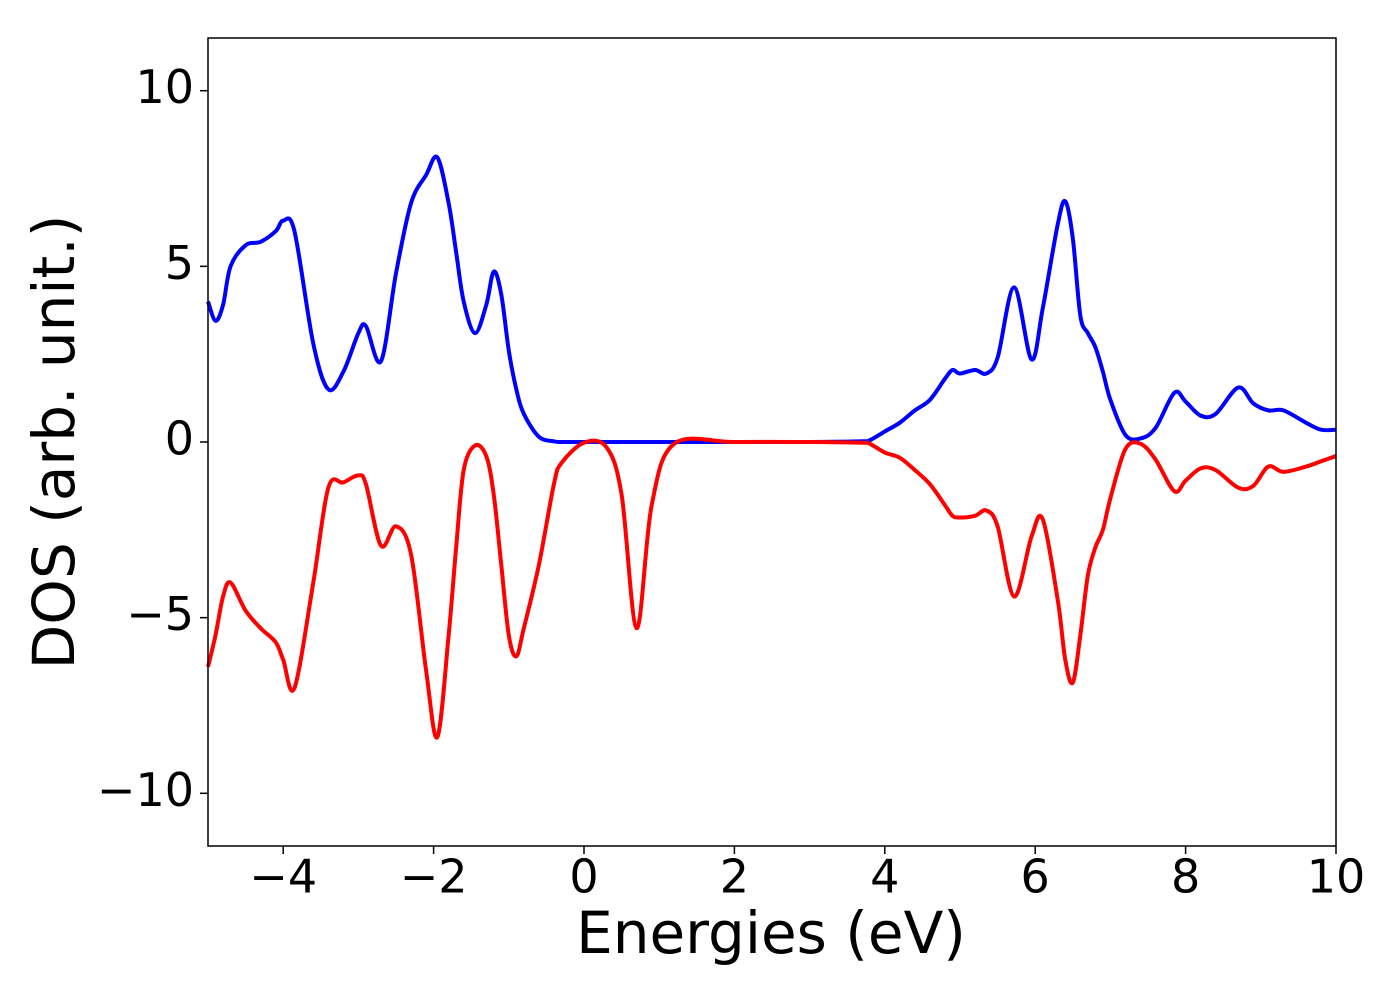 This screenshot has width=1400, height=1000. I want to click on x-axis-label: Energies (eV), so click(771, 933).